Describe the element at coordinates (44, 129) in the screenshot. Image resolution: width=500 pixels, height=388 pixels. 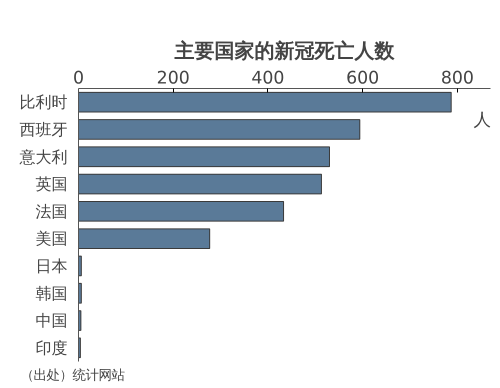
I see `y-tick-label: 西班牙` at that location.